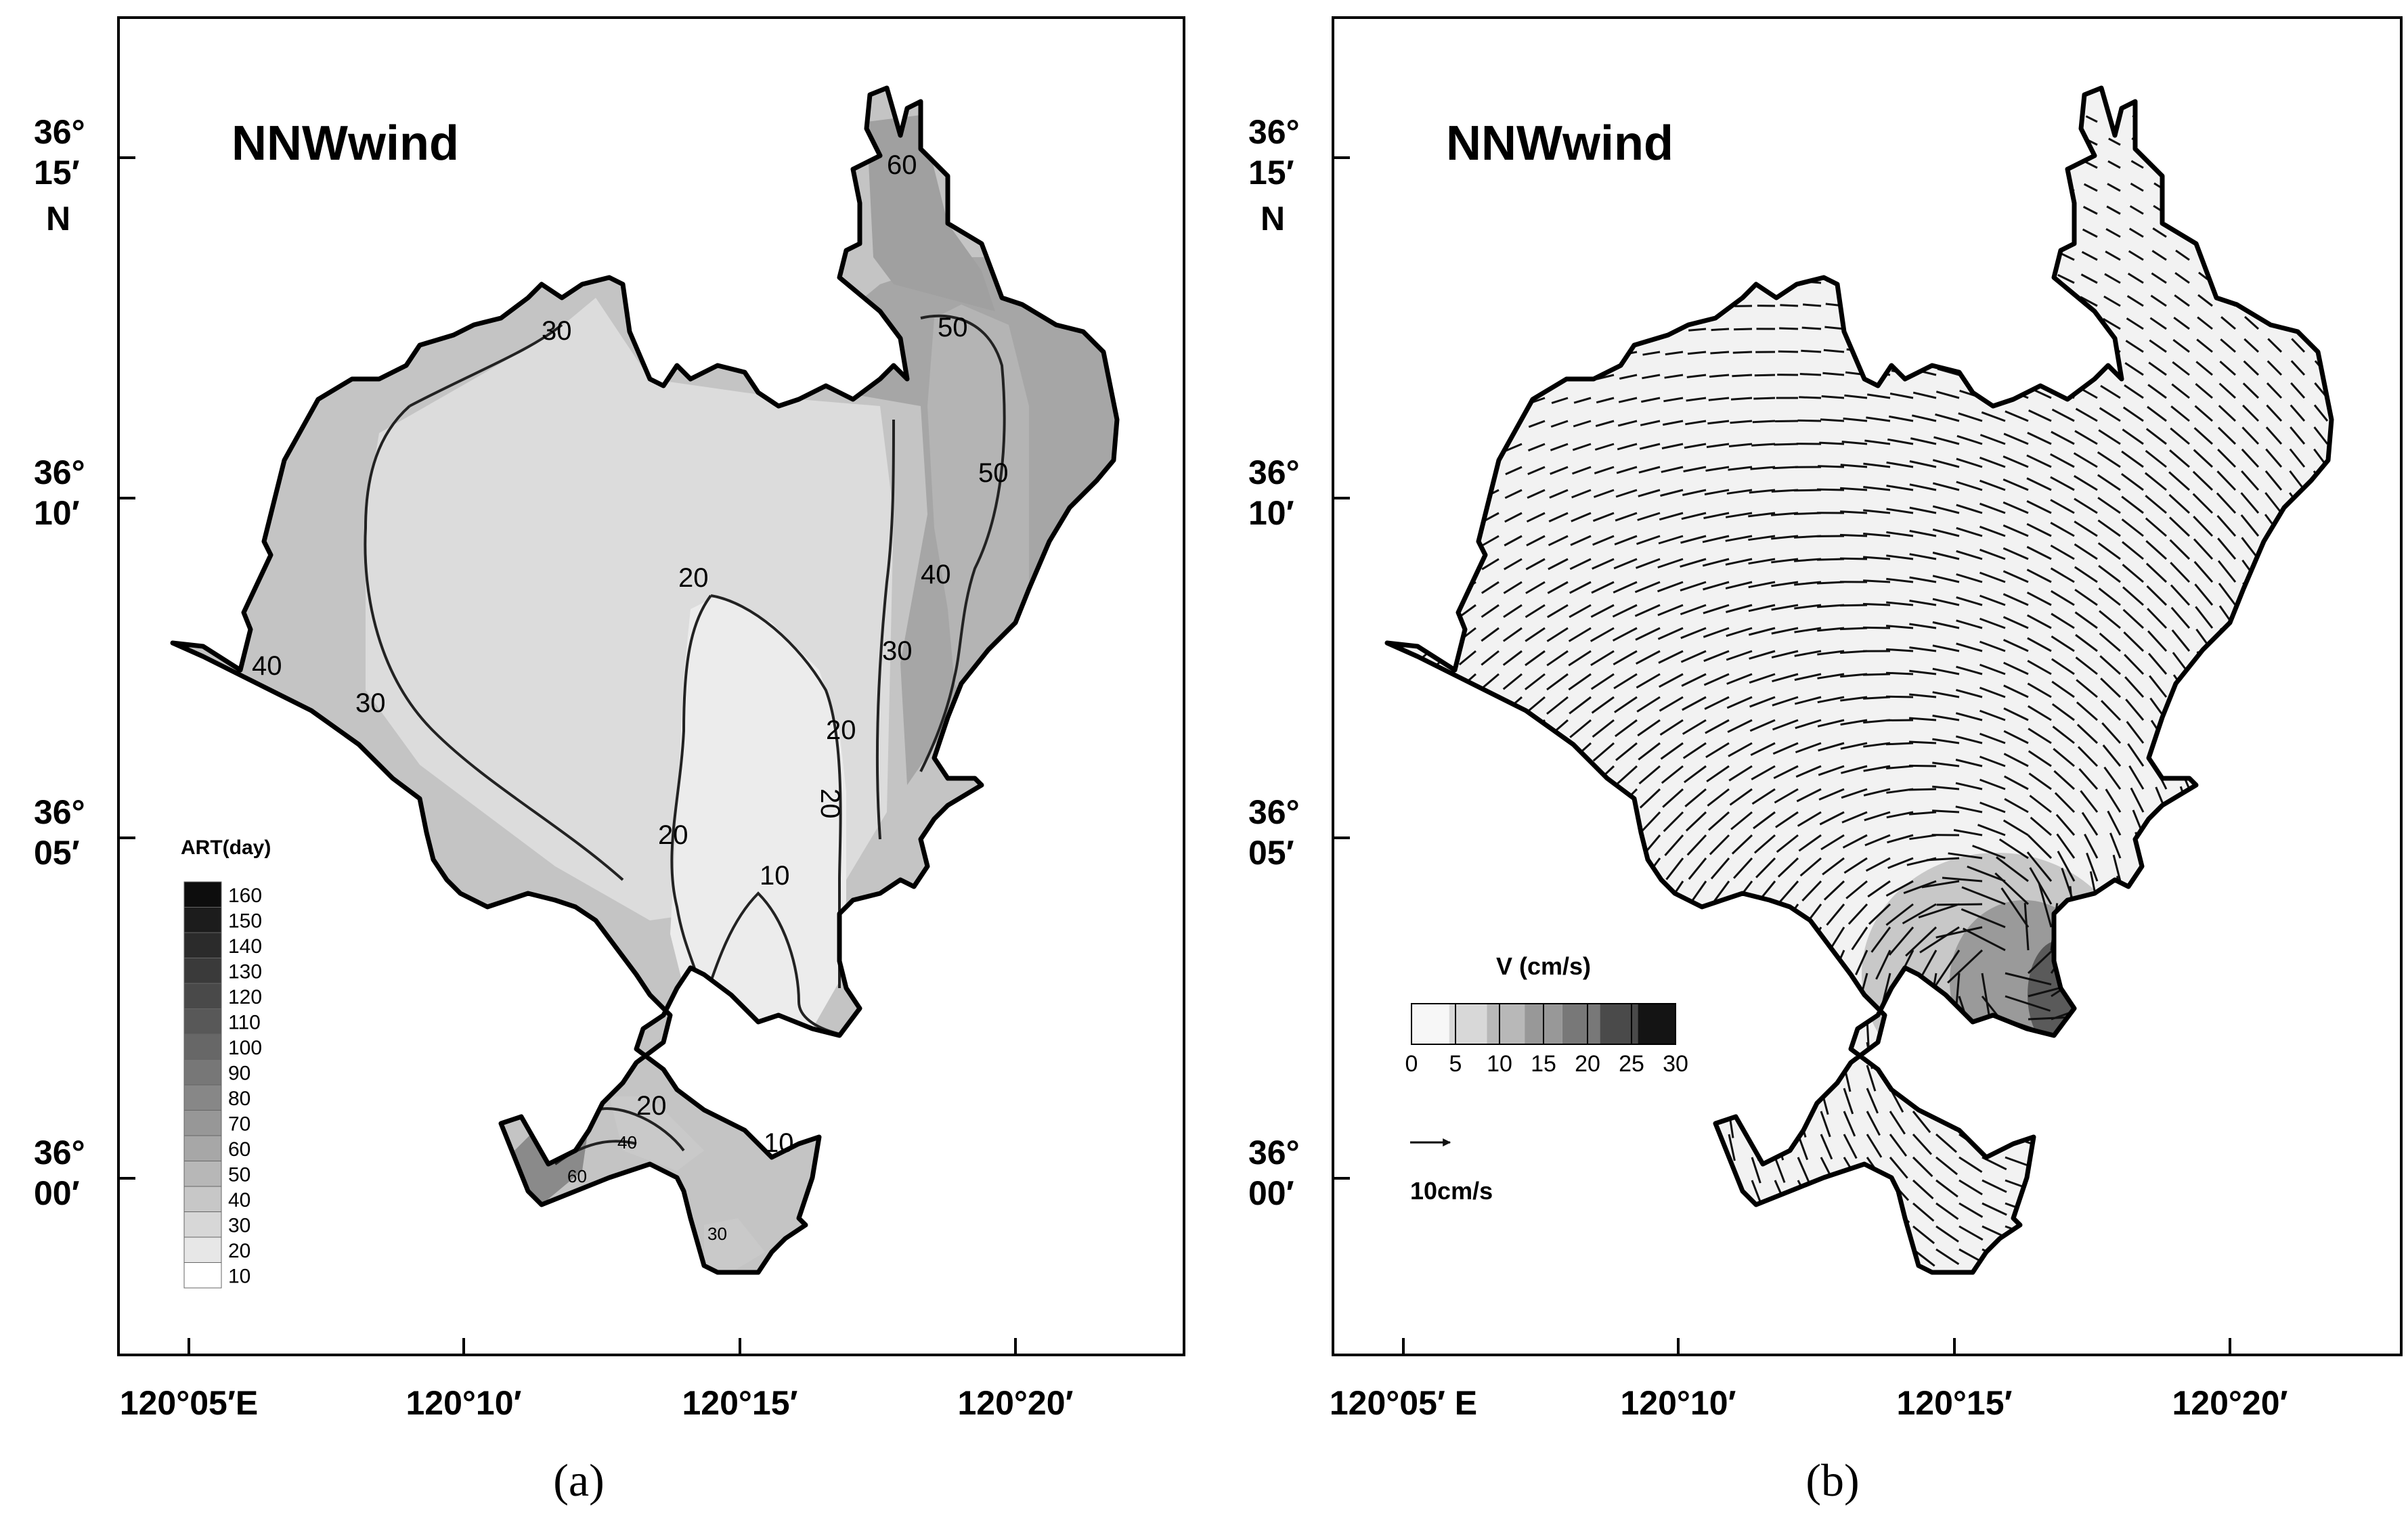 The height and width of the screenshot is (1516, 2408). Describe the element at coordinates (691, 798) in the screenshot. I see `contour-20-west` at that location.